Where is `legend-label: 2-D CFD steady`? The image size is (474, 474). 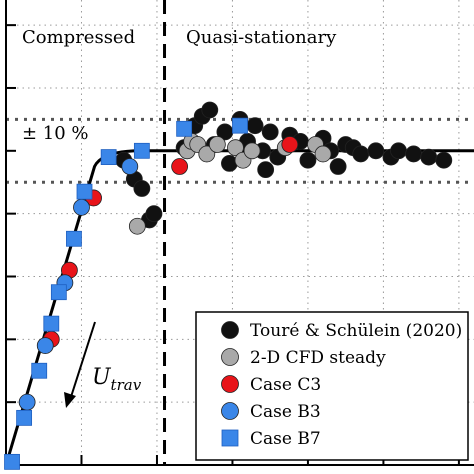
legend-label: 2-D CFD steady is located at coordinates (318, 358).